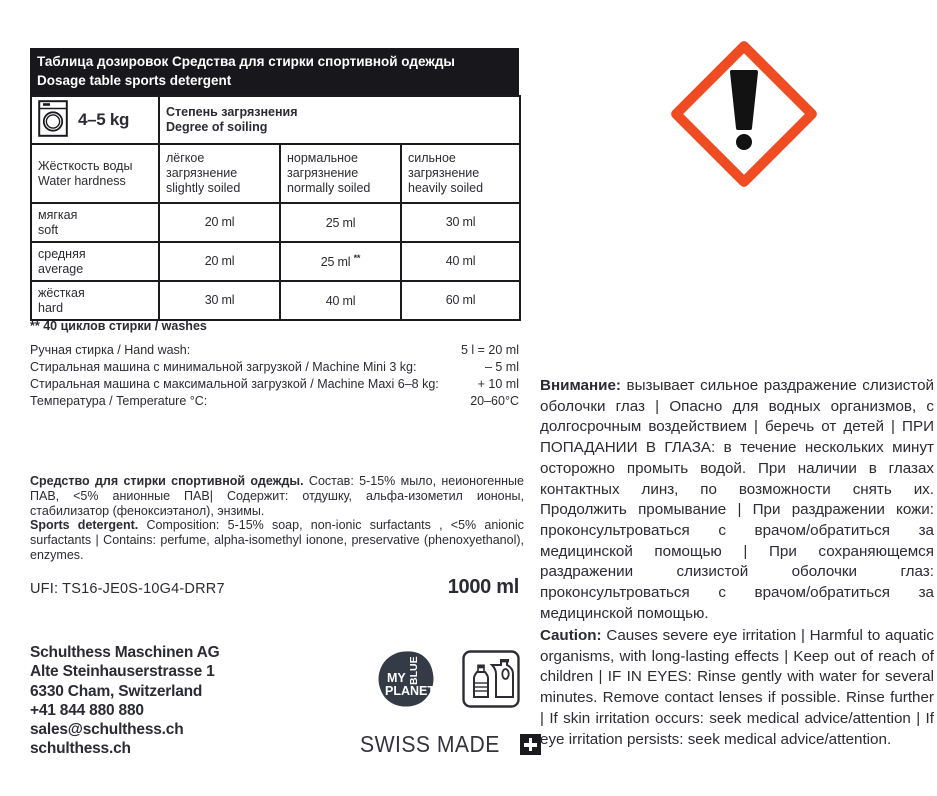 The width and height of the screenshot is (937, 796). I want to click on website: schulthess.ch, so click(80, 749).